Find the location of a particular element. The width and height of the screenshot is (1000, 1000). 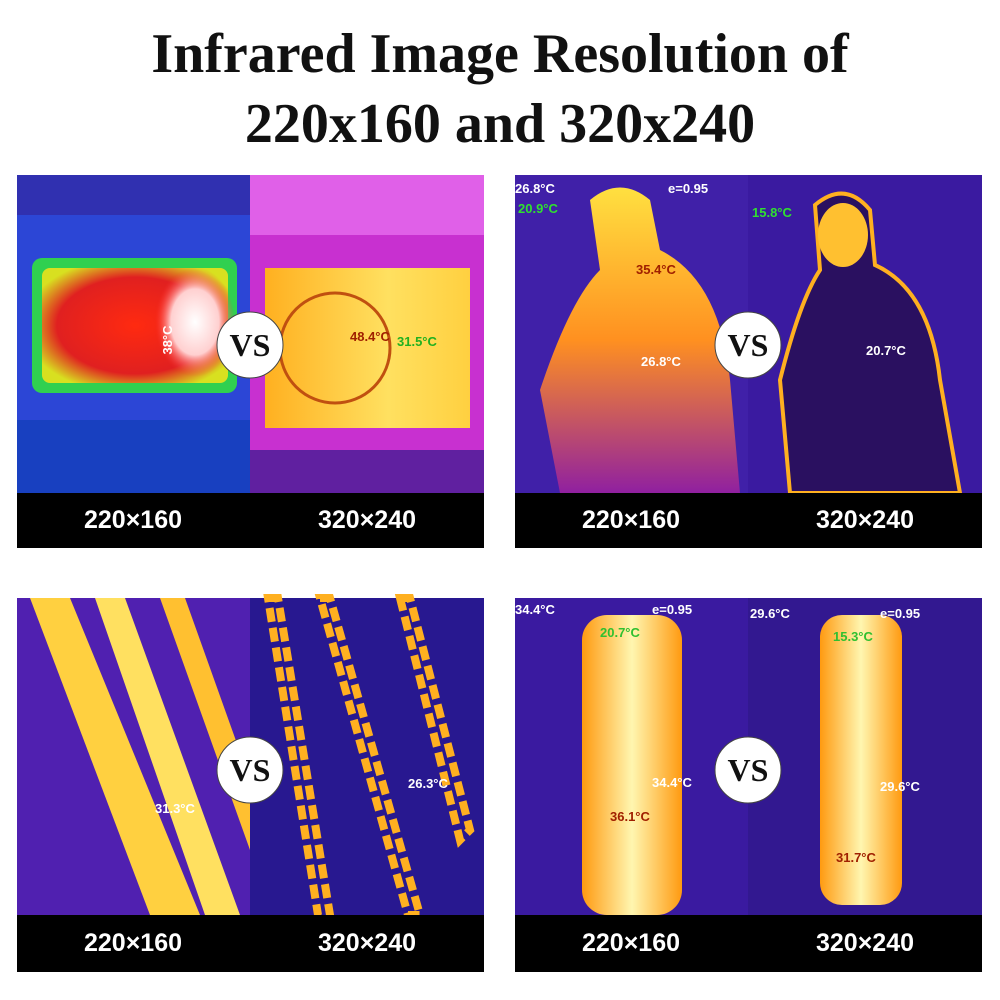

readout: 36.1°C is located at coordinates (630, 816).